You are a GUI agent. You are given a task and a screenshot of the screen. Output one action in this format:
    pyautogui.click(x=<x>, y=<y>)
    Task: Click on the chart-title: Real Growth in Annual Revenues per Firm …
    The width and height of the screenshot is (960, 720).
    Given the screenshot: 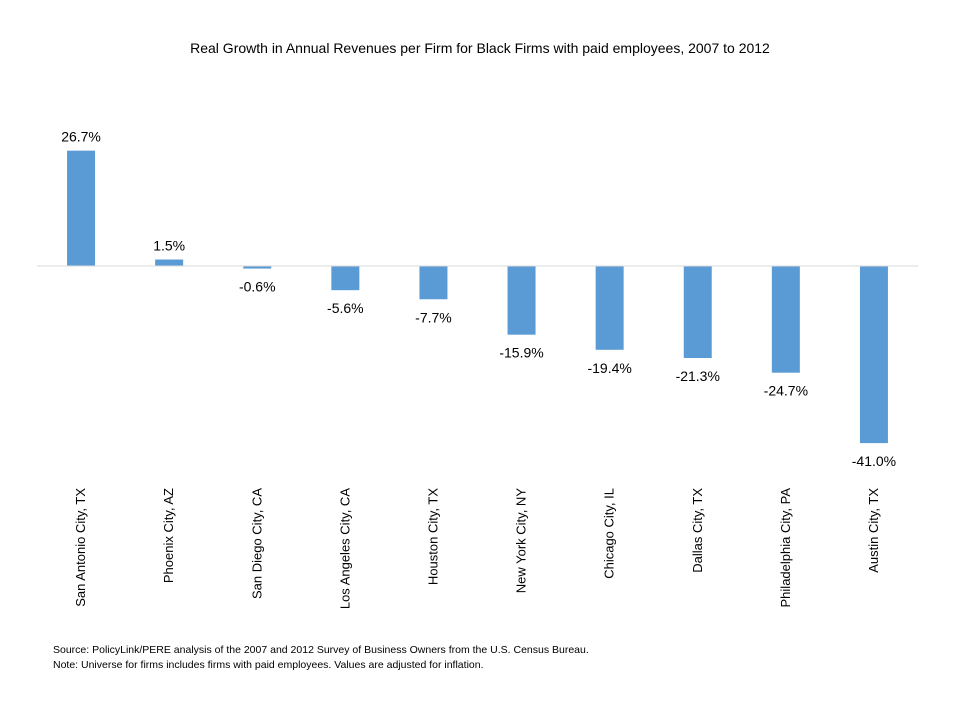 What is the action you would take?
    pyautogui.click(x=480, y=48)
    